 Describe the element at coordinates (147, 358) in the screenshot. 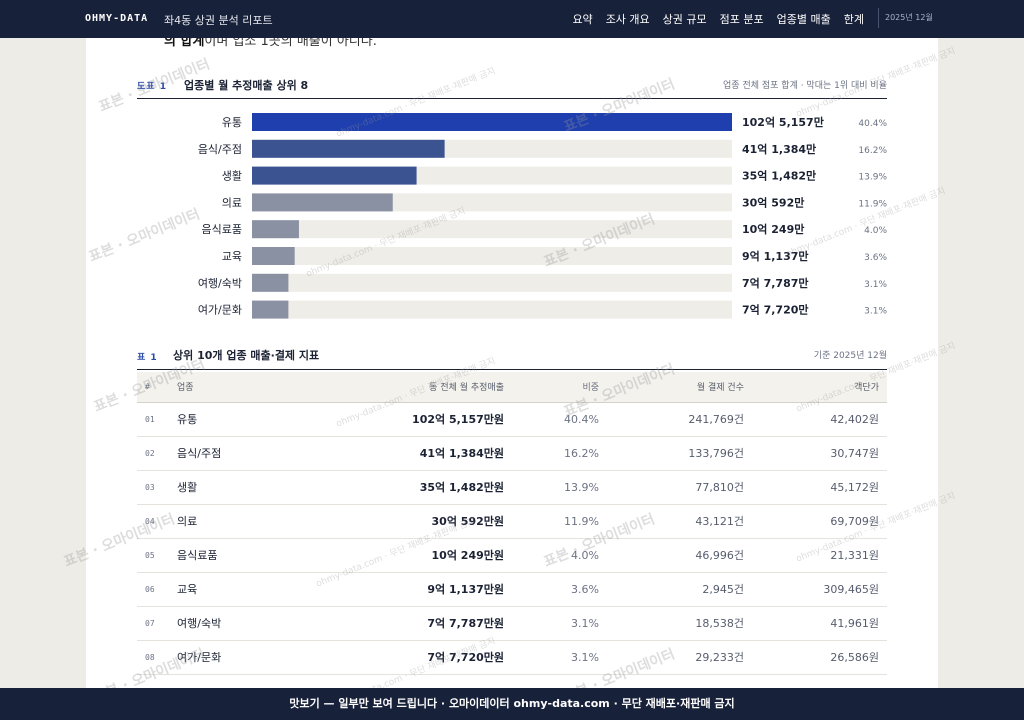

I see `table-tag: 표 1` at that location.